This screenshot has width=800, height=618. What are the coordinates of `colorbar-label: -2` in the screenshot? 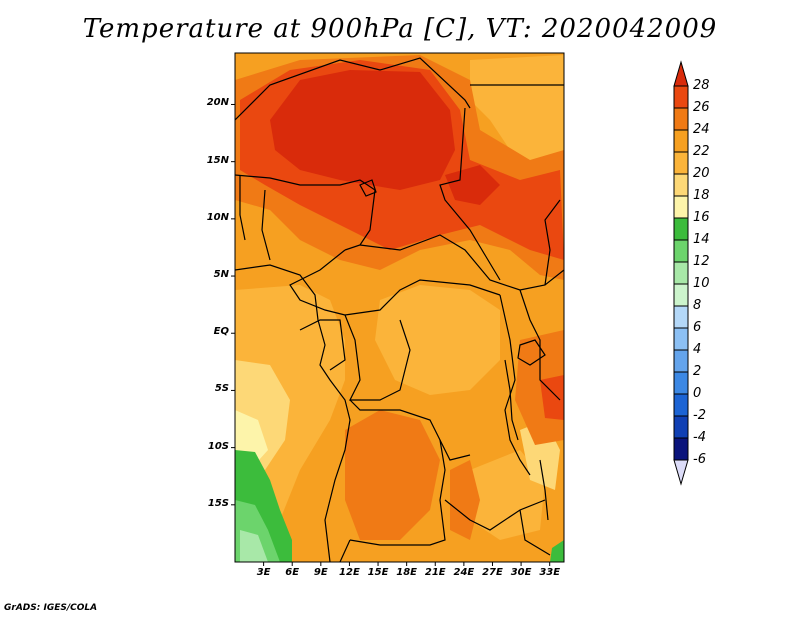 It's located at (699, 415).